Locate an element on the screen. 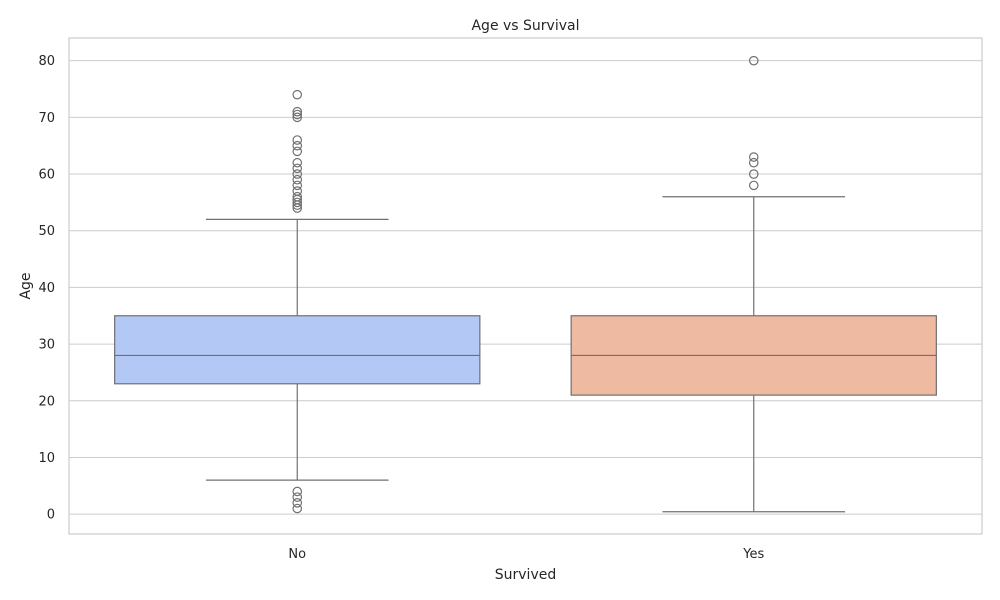 The image size is (1000, 600). y-axis-label: Age is located at coordinates (26, 285).